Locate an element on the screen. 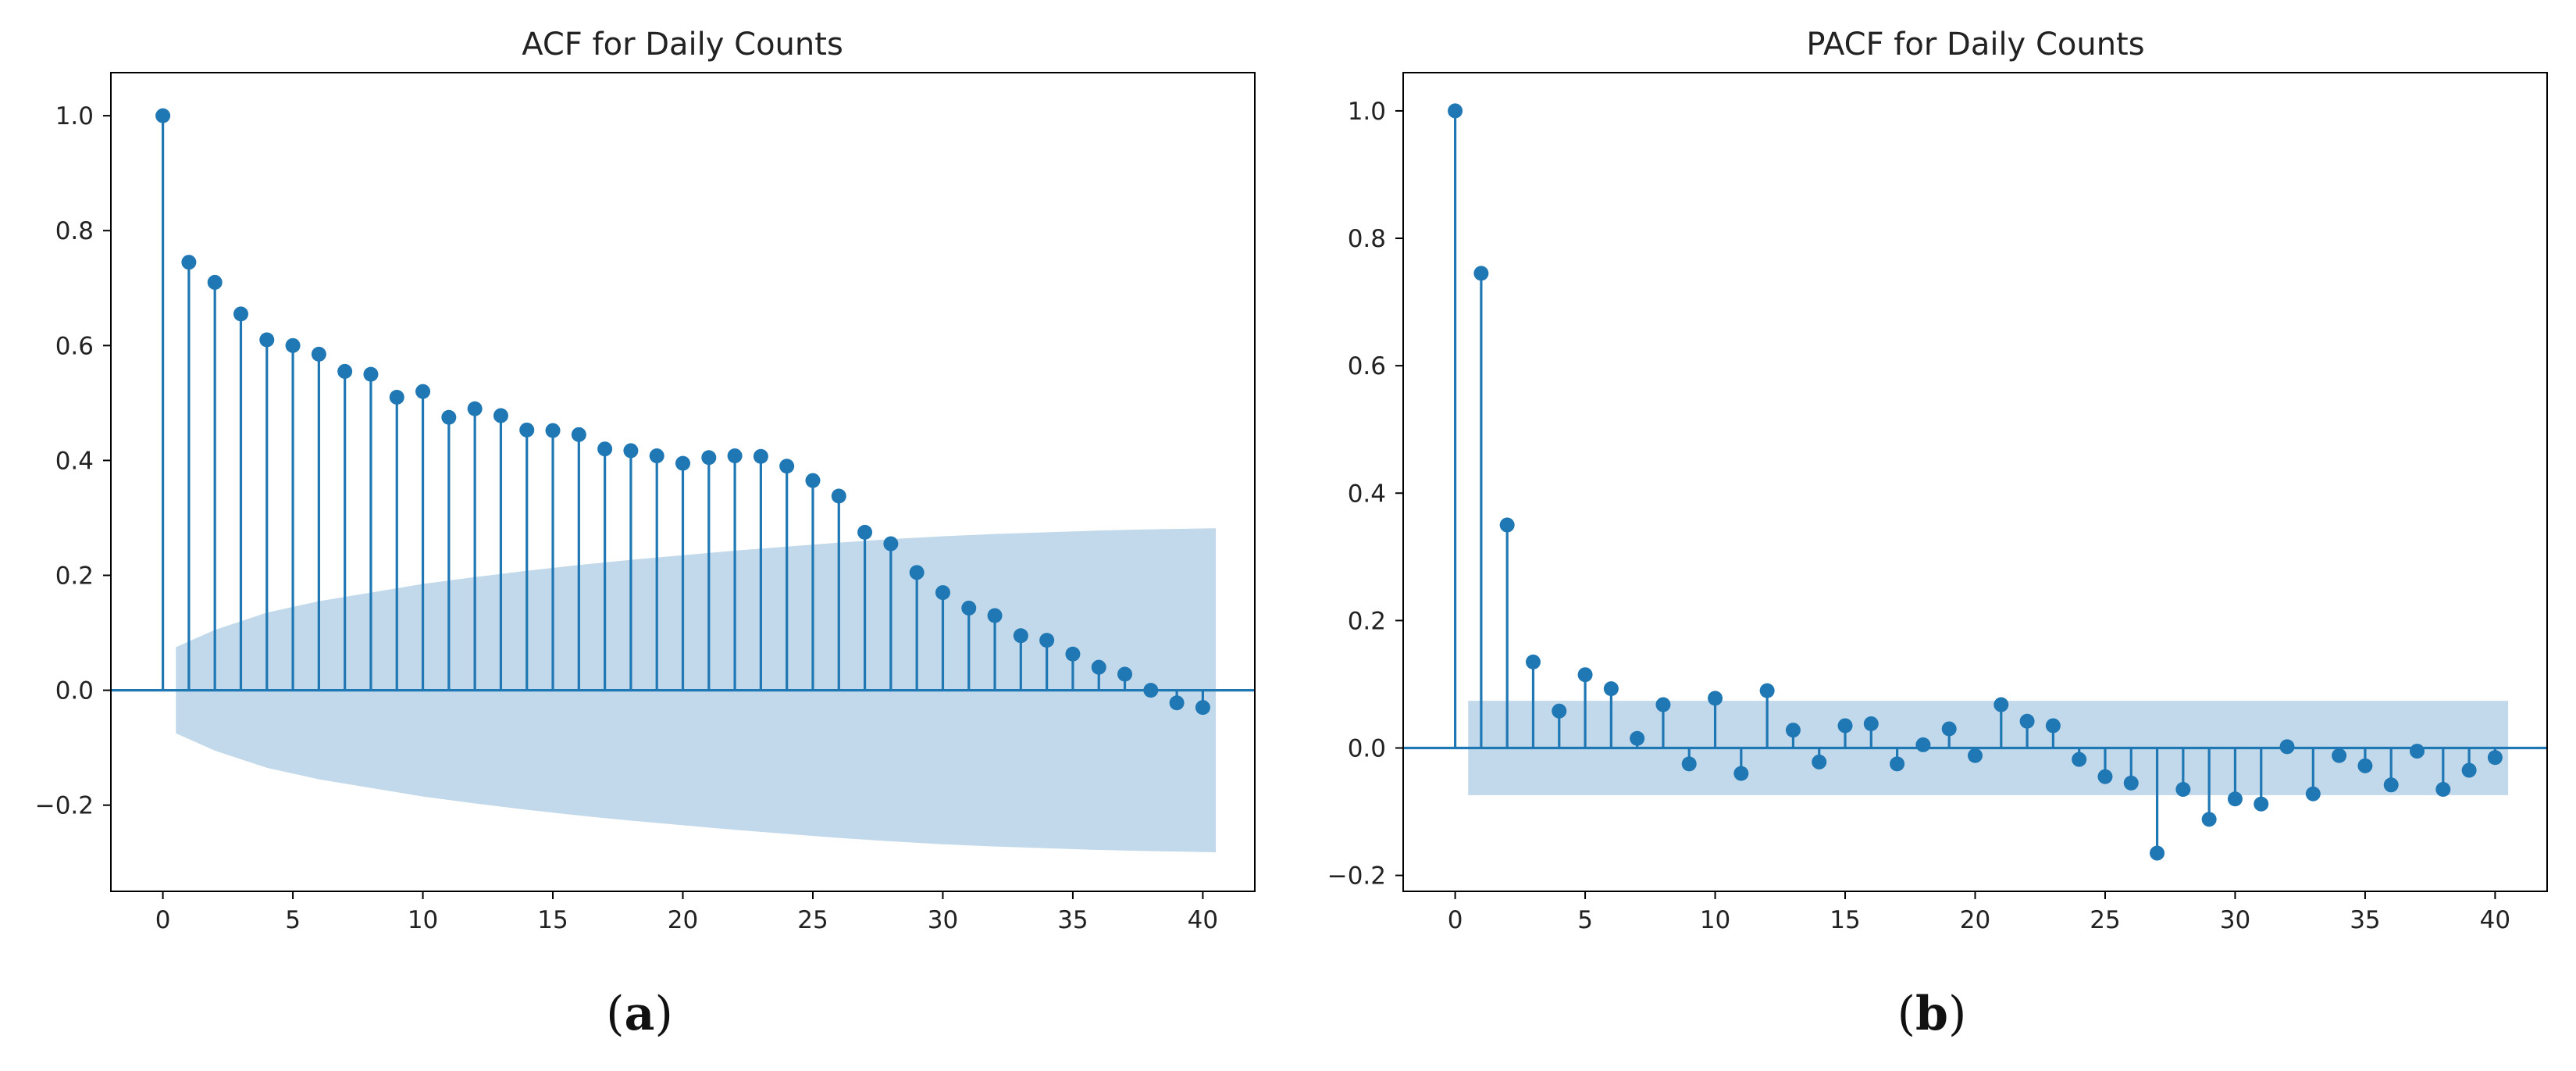 The image size is (2576, 1071). acf-x-tick-label: 40 is located at coordinates (1203, 920).